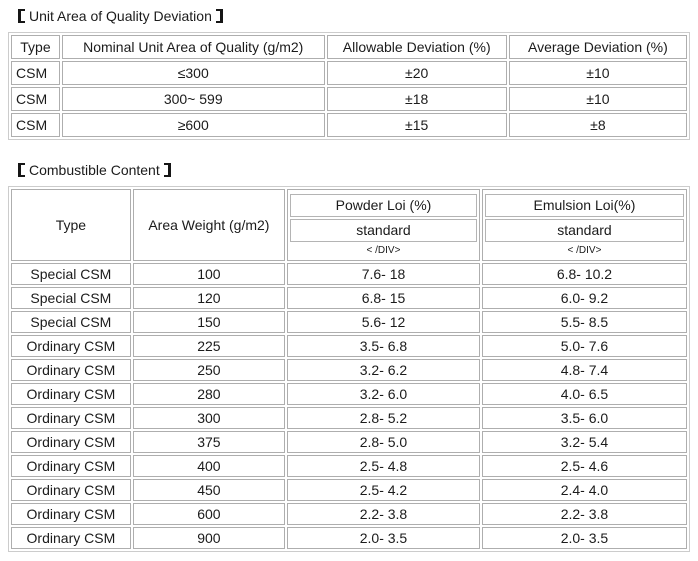 The height and width of the screenshot is (561, 698). Describe the element at coordinates (354, 170) in the screenshot. I see `combustible-section-title: Combustible Content` at that location.